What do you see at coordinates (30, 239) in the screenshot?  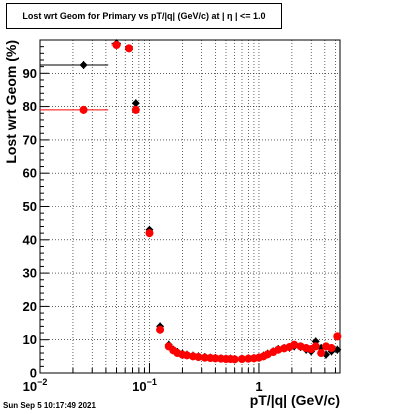 I see `y-tick-label: 40` at bounding box center [30, 239].